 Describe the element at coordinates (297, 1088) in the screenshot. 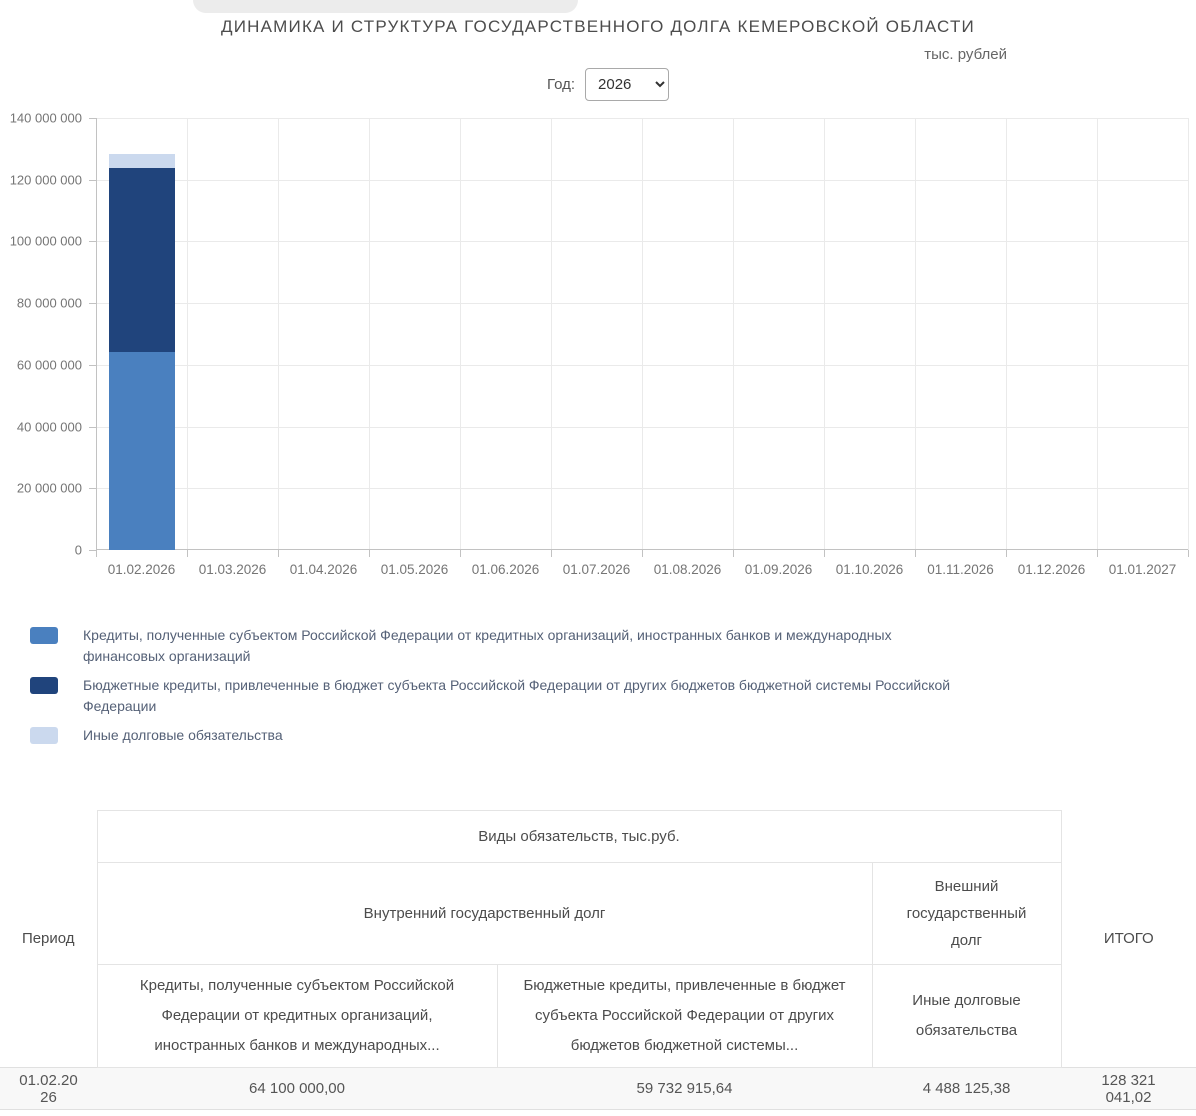

I see `credits-value: 64 100 000,00` at that location.